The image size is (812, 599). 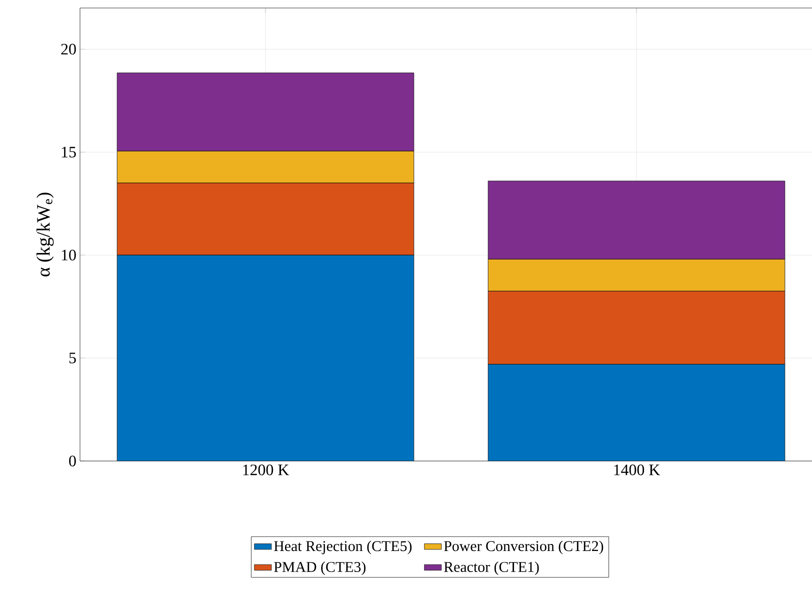 I want to click on y-axis-title: α (kg/kW$_{e}$), so click(x=45, y=234).